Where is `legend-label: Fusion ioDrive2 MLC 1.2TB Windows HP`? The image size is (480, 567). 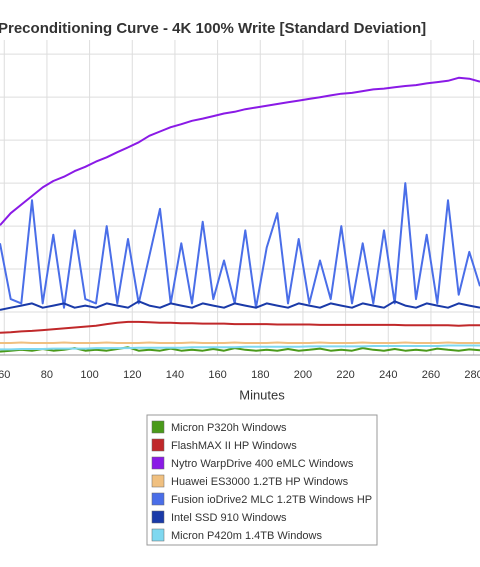 legend-label: Fusion ioDrive2 MLC 1.2TB Windows HP is located at coordinates (271, 500).